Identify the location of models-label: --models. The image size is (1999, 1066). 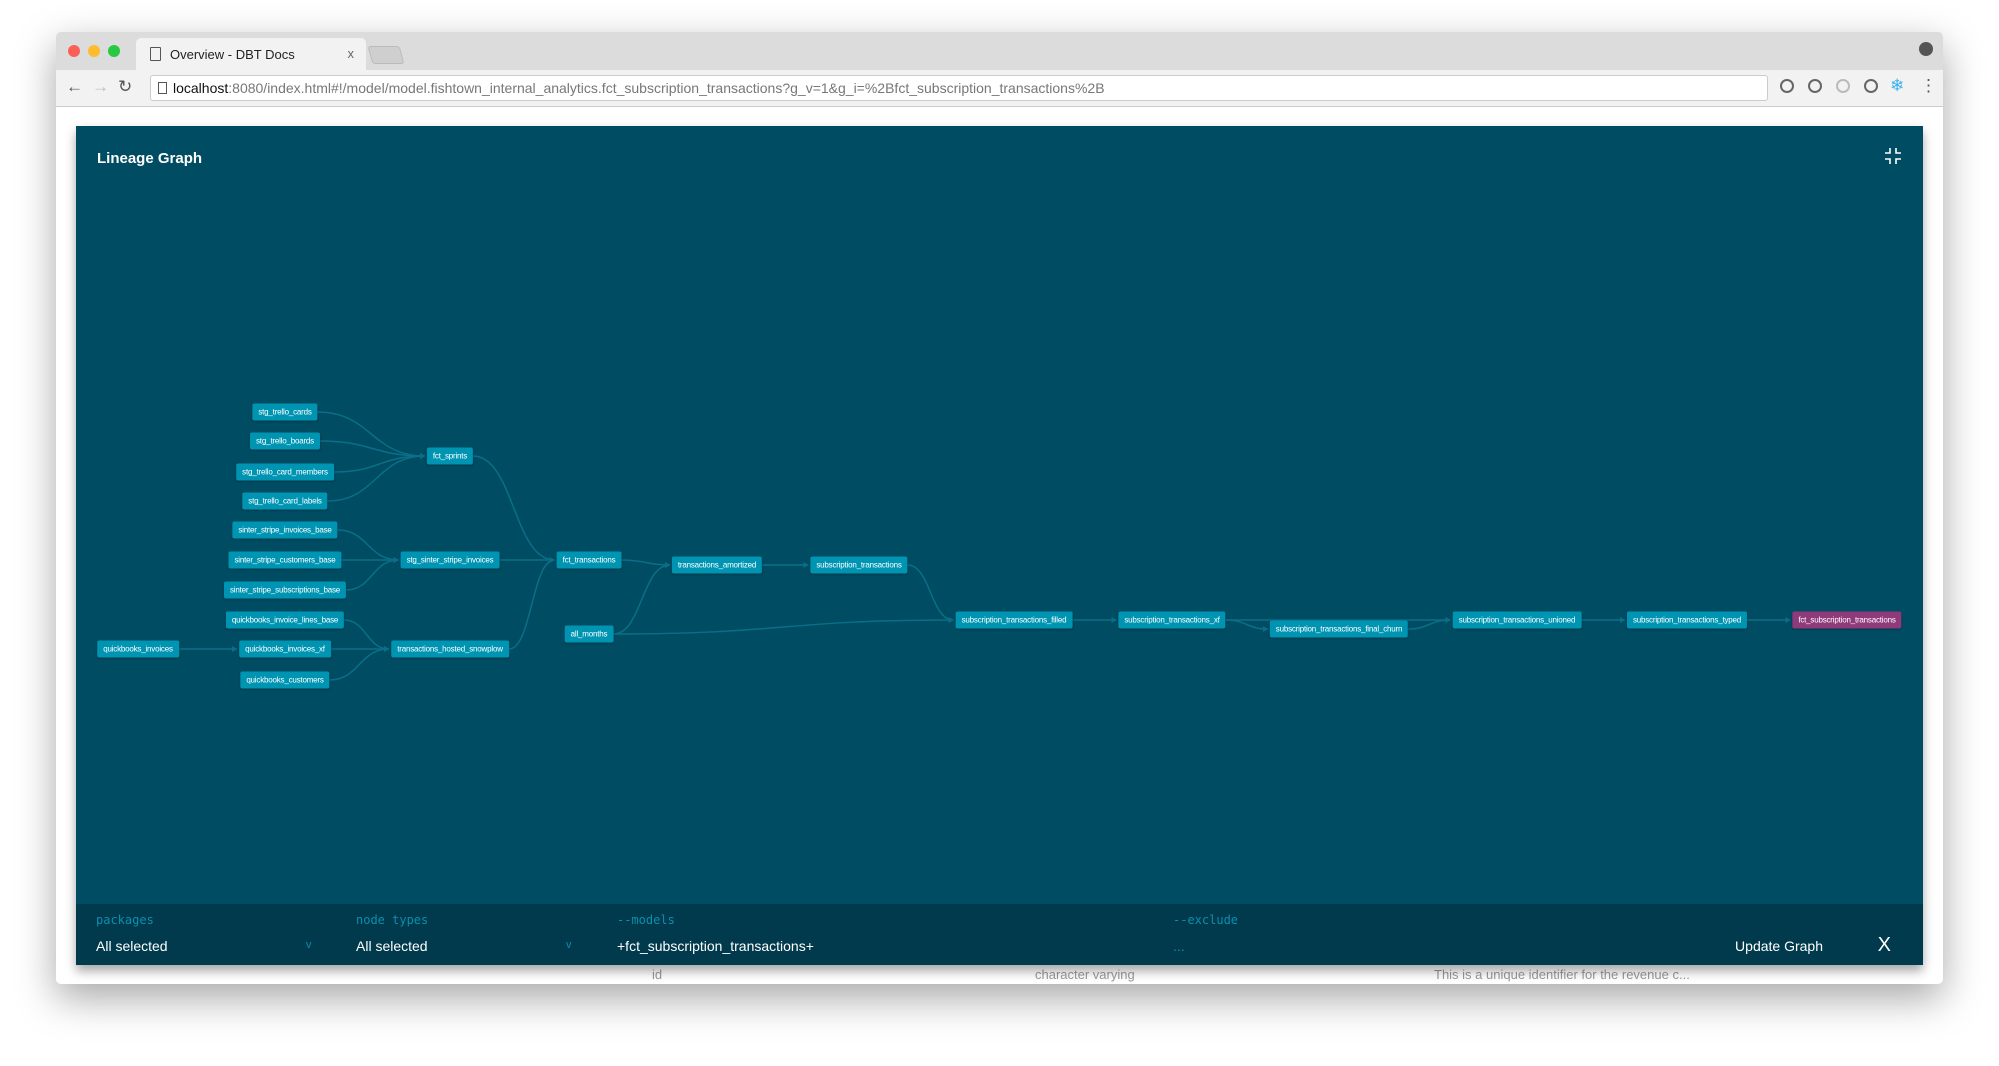
(646, 920).